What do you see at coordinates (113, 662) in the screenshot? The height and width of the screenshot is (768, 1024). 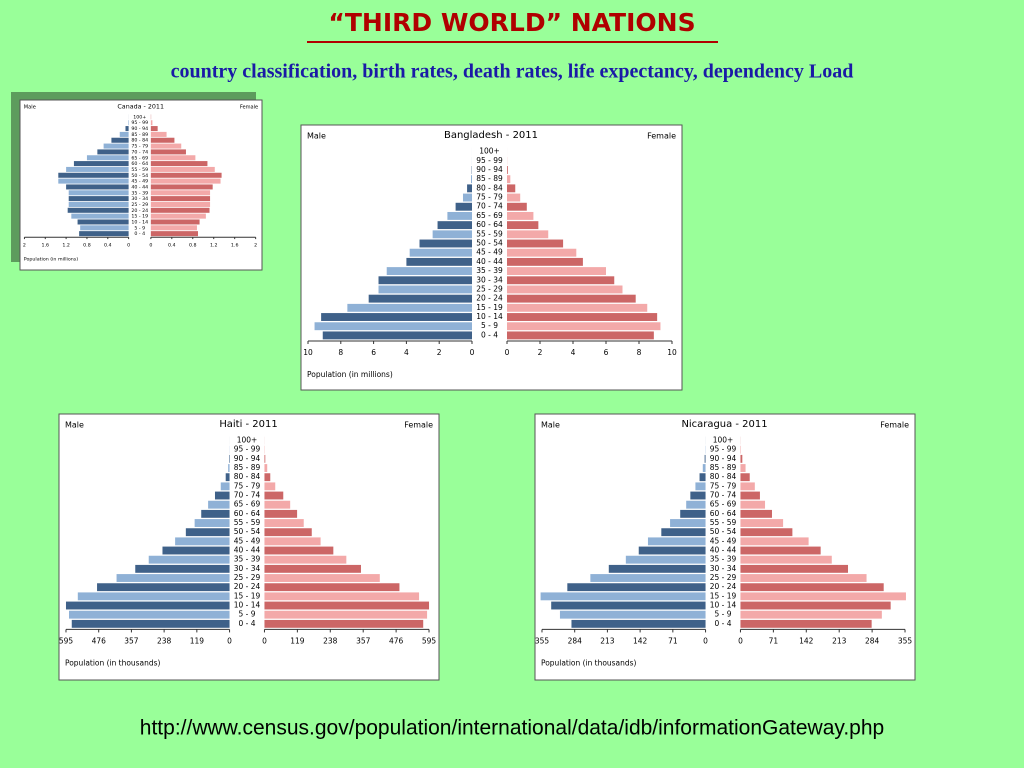 I see `x-axis-label: Population (in thousands)` at bounding box center [113, 662].